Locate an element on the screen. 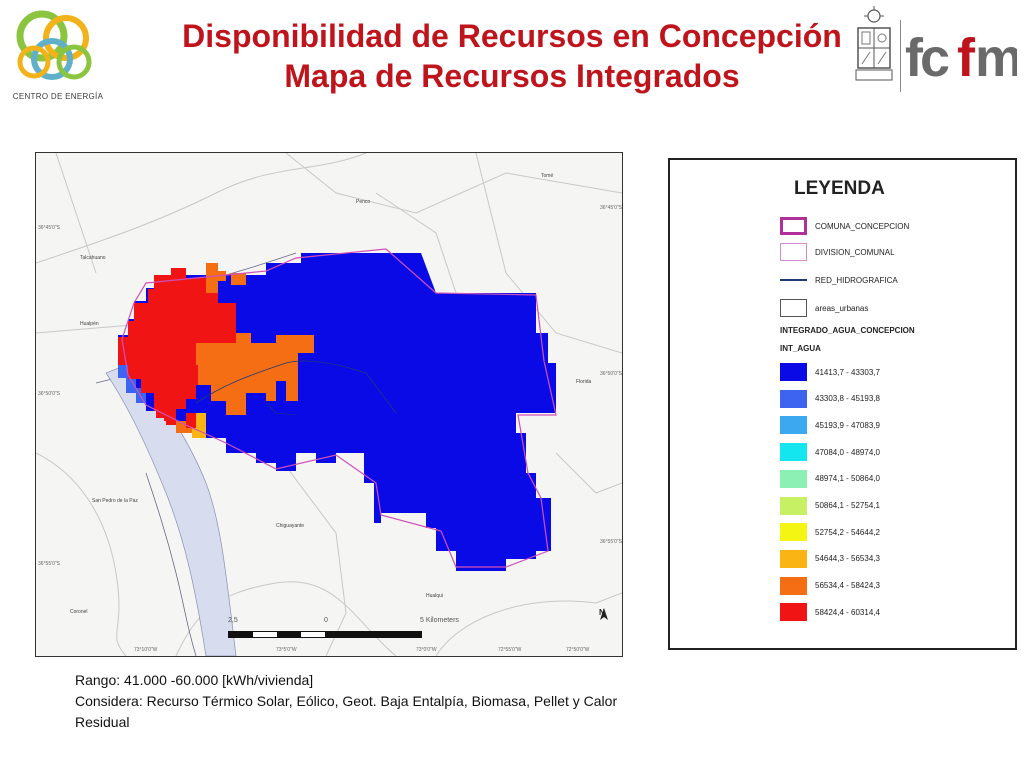  place-label: Tomé is located at coordinates (547, 176).